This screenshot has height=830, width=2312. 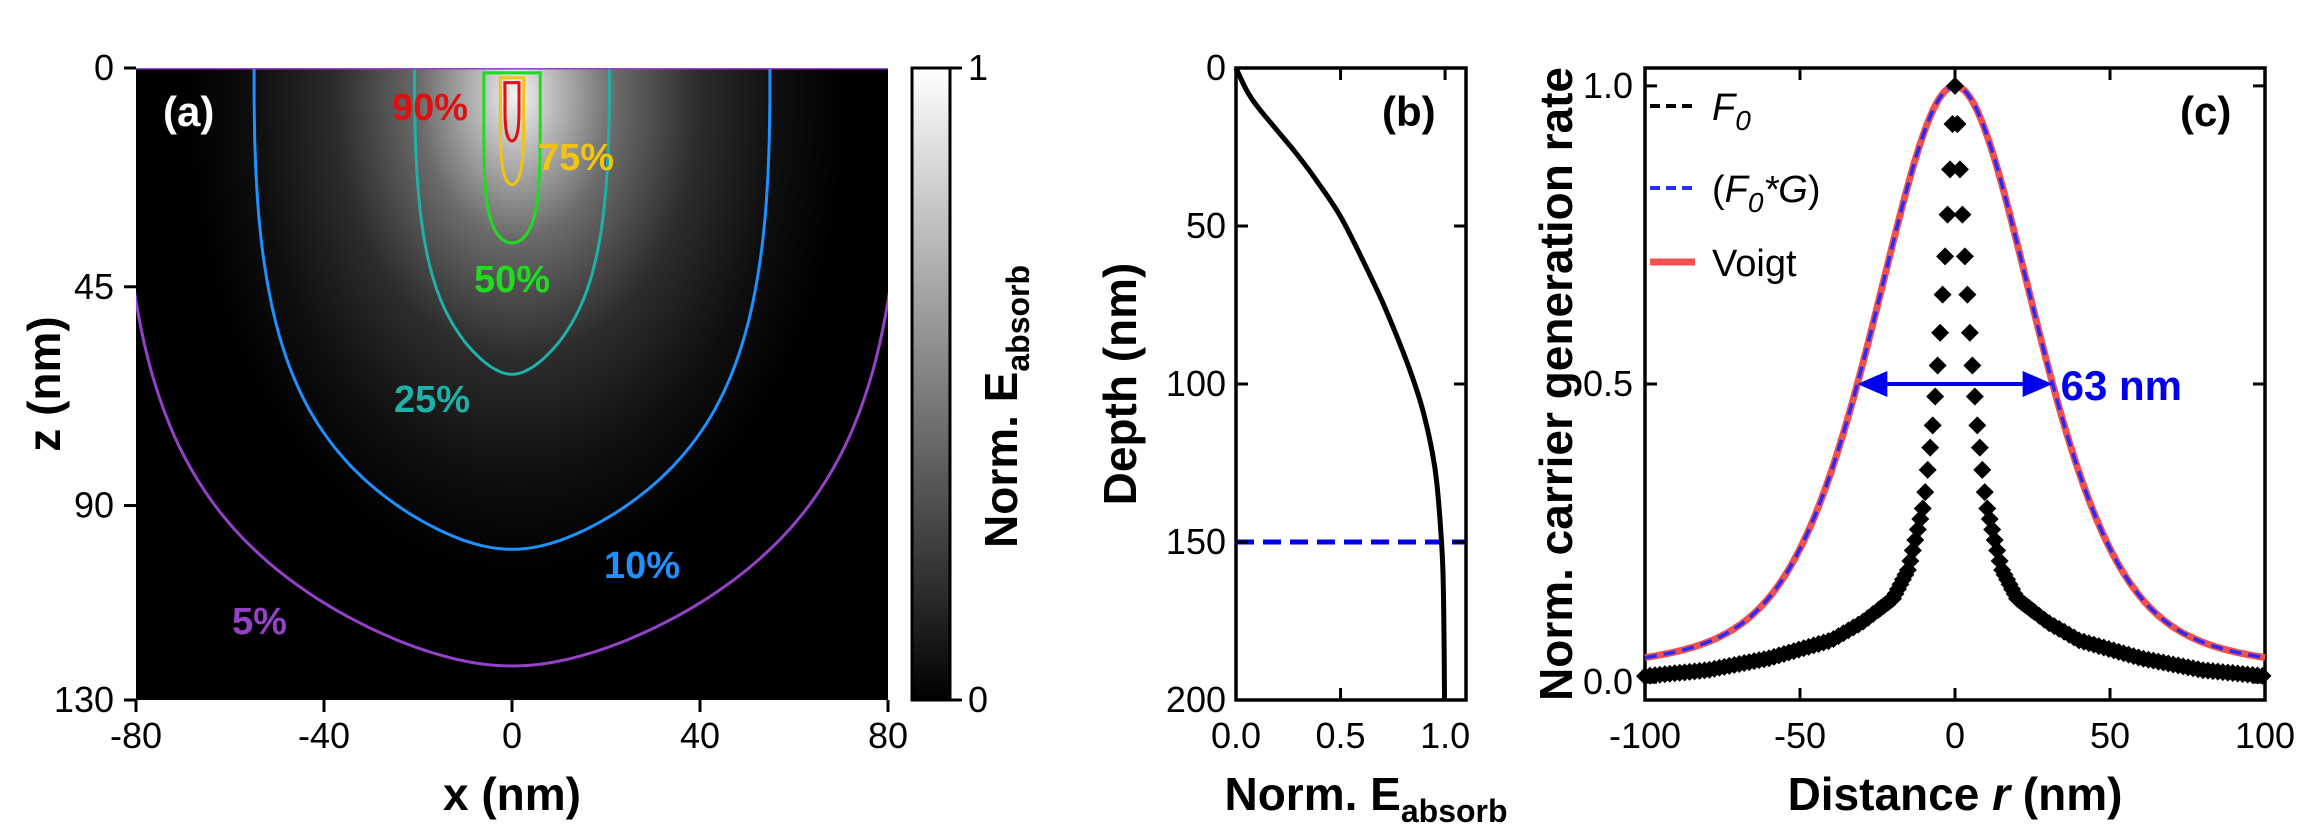 I want to click on contour-labels: 90% 75% 50% 25% 10% 5%, so click(x=456, y=365).